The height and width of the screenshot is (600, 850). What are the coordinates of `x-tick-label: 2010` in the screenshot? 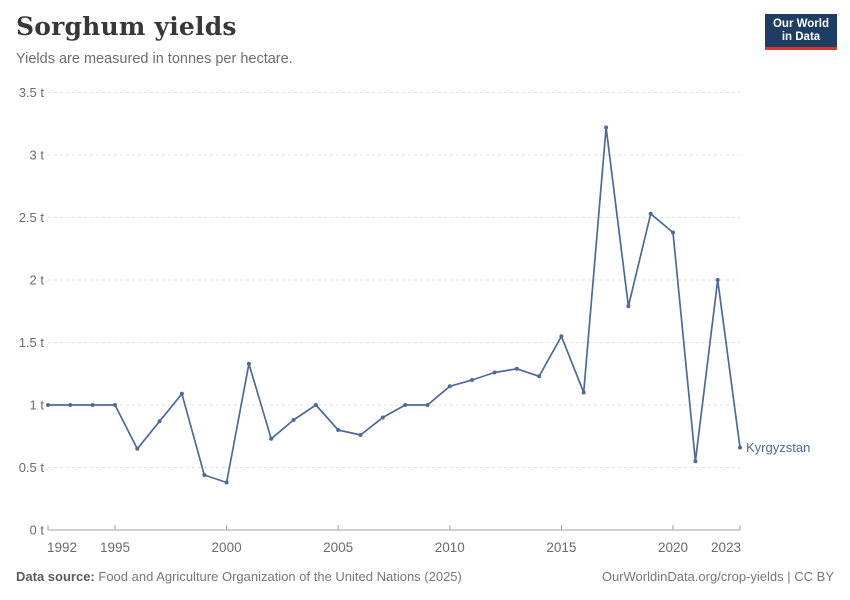 It's located at (450, 547).